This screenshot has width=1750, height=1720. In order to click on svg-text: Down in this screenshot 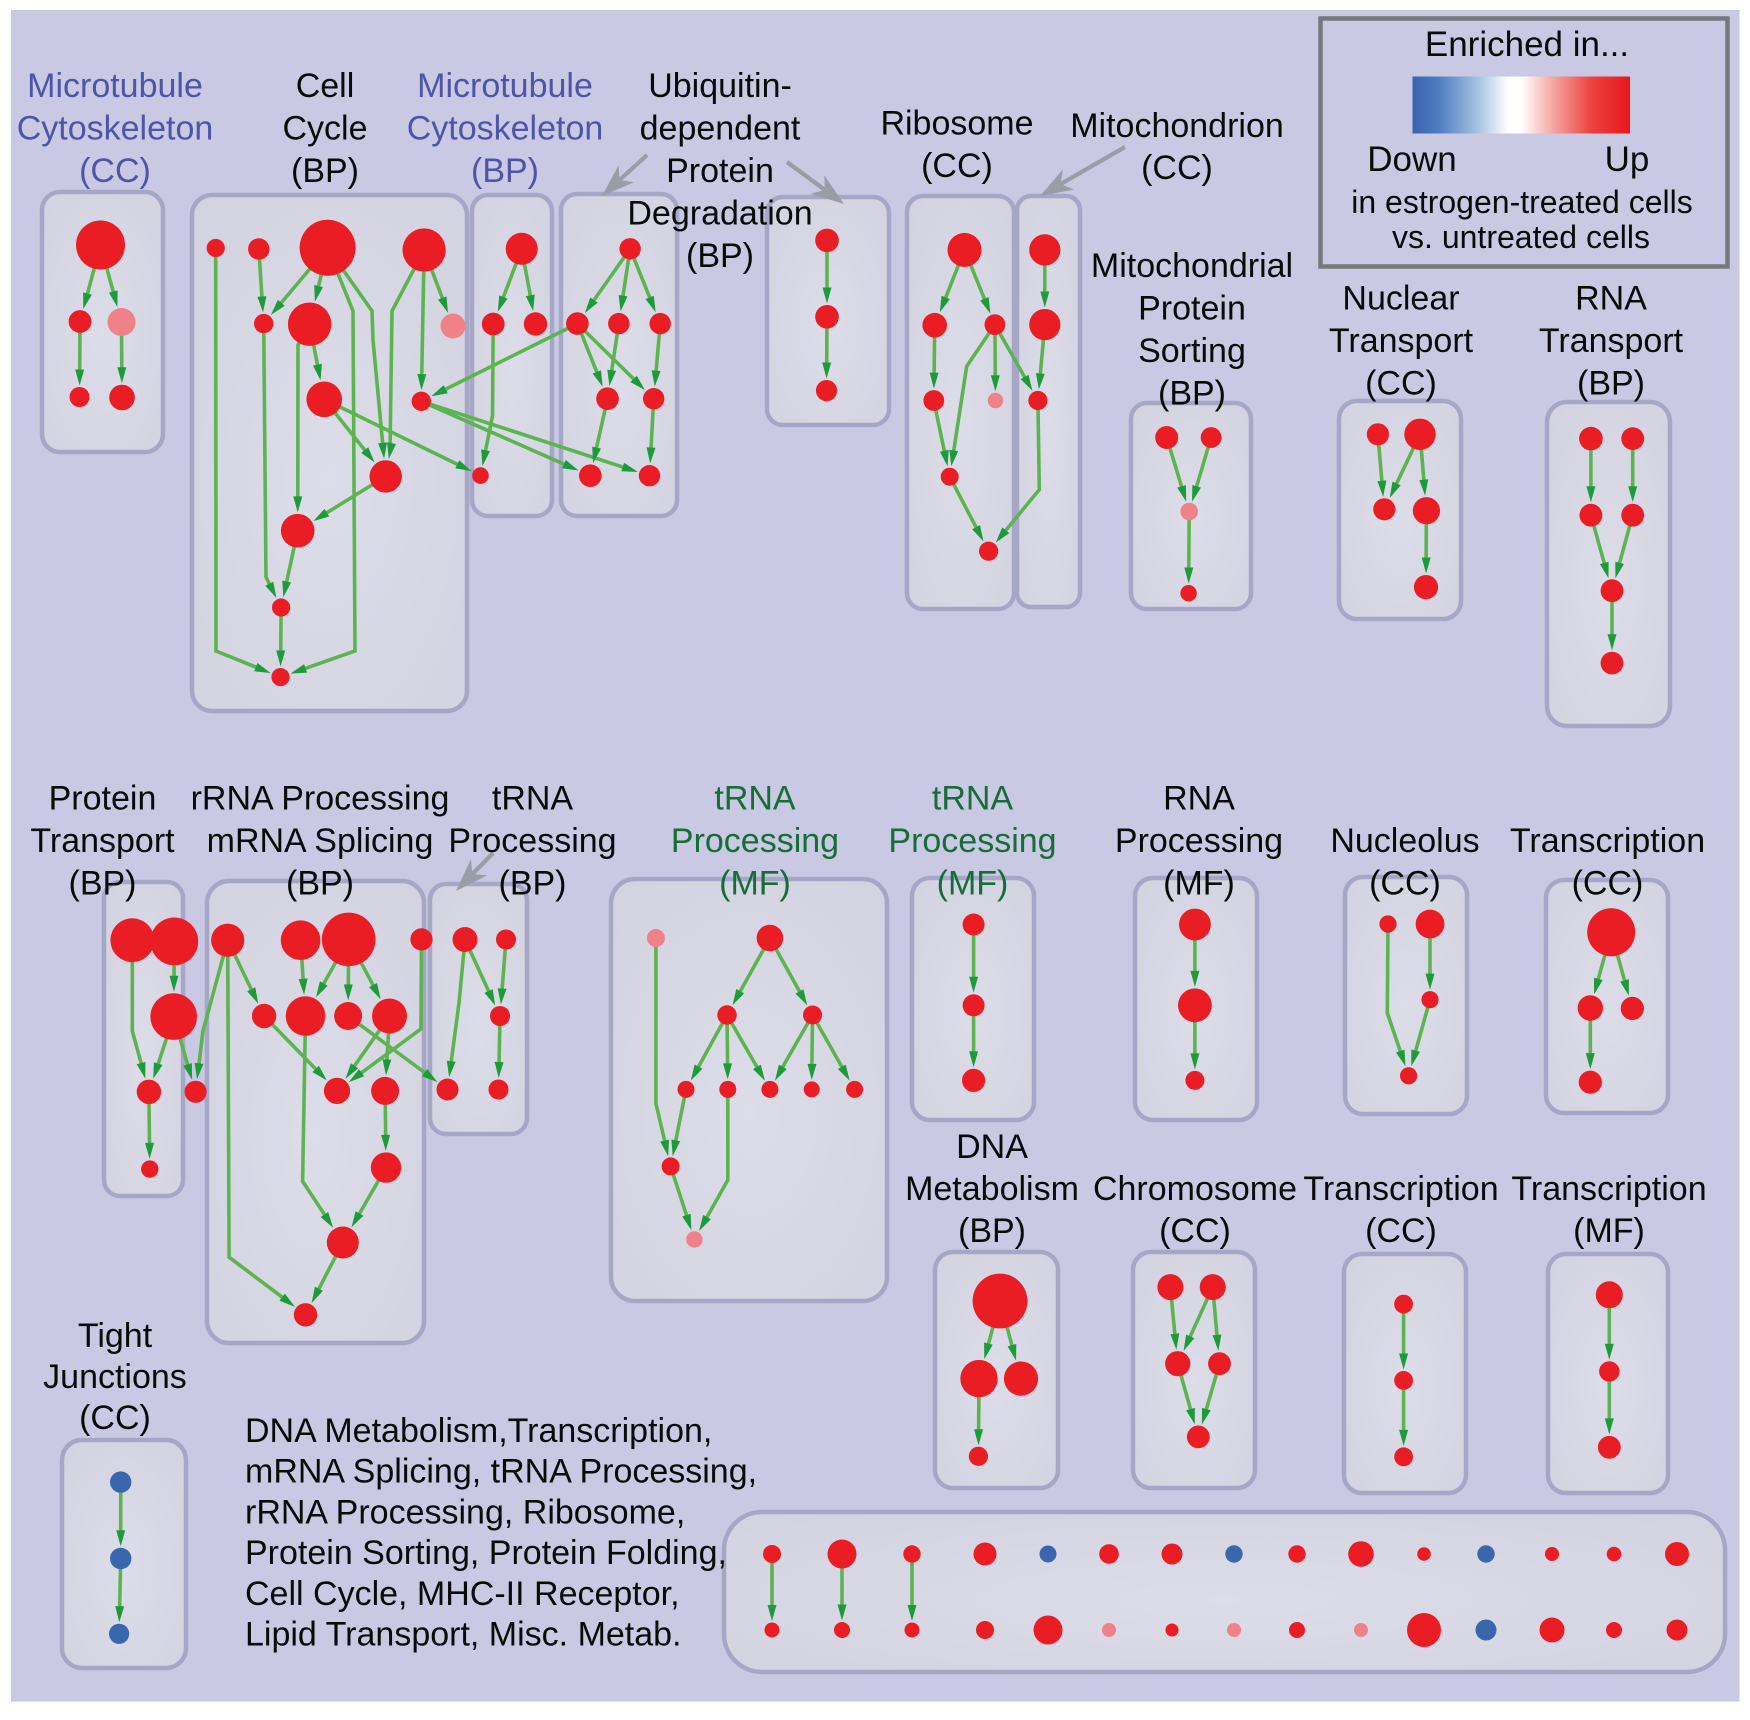, I will do `click(1411, 159)`.